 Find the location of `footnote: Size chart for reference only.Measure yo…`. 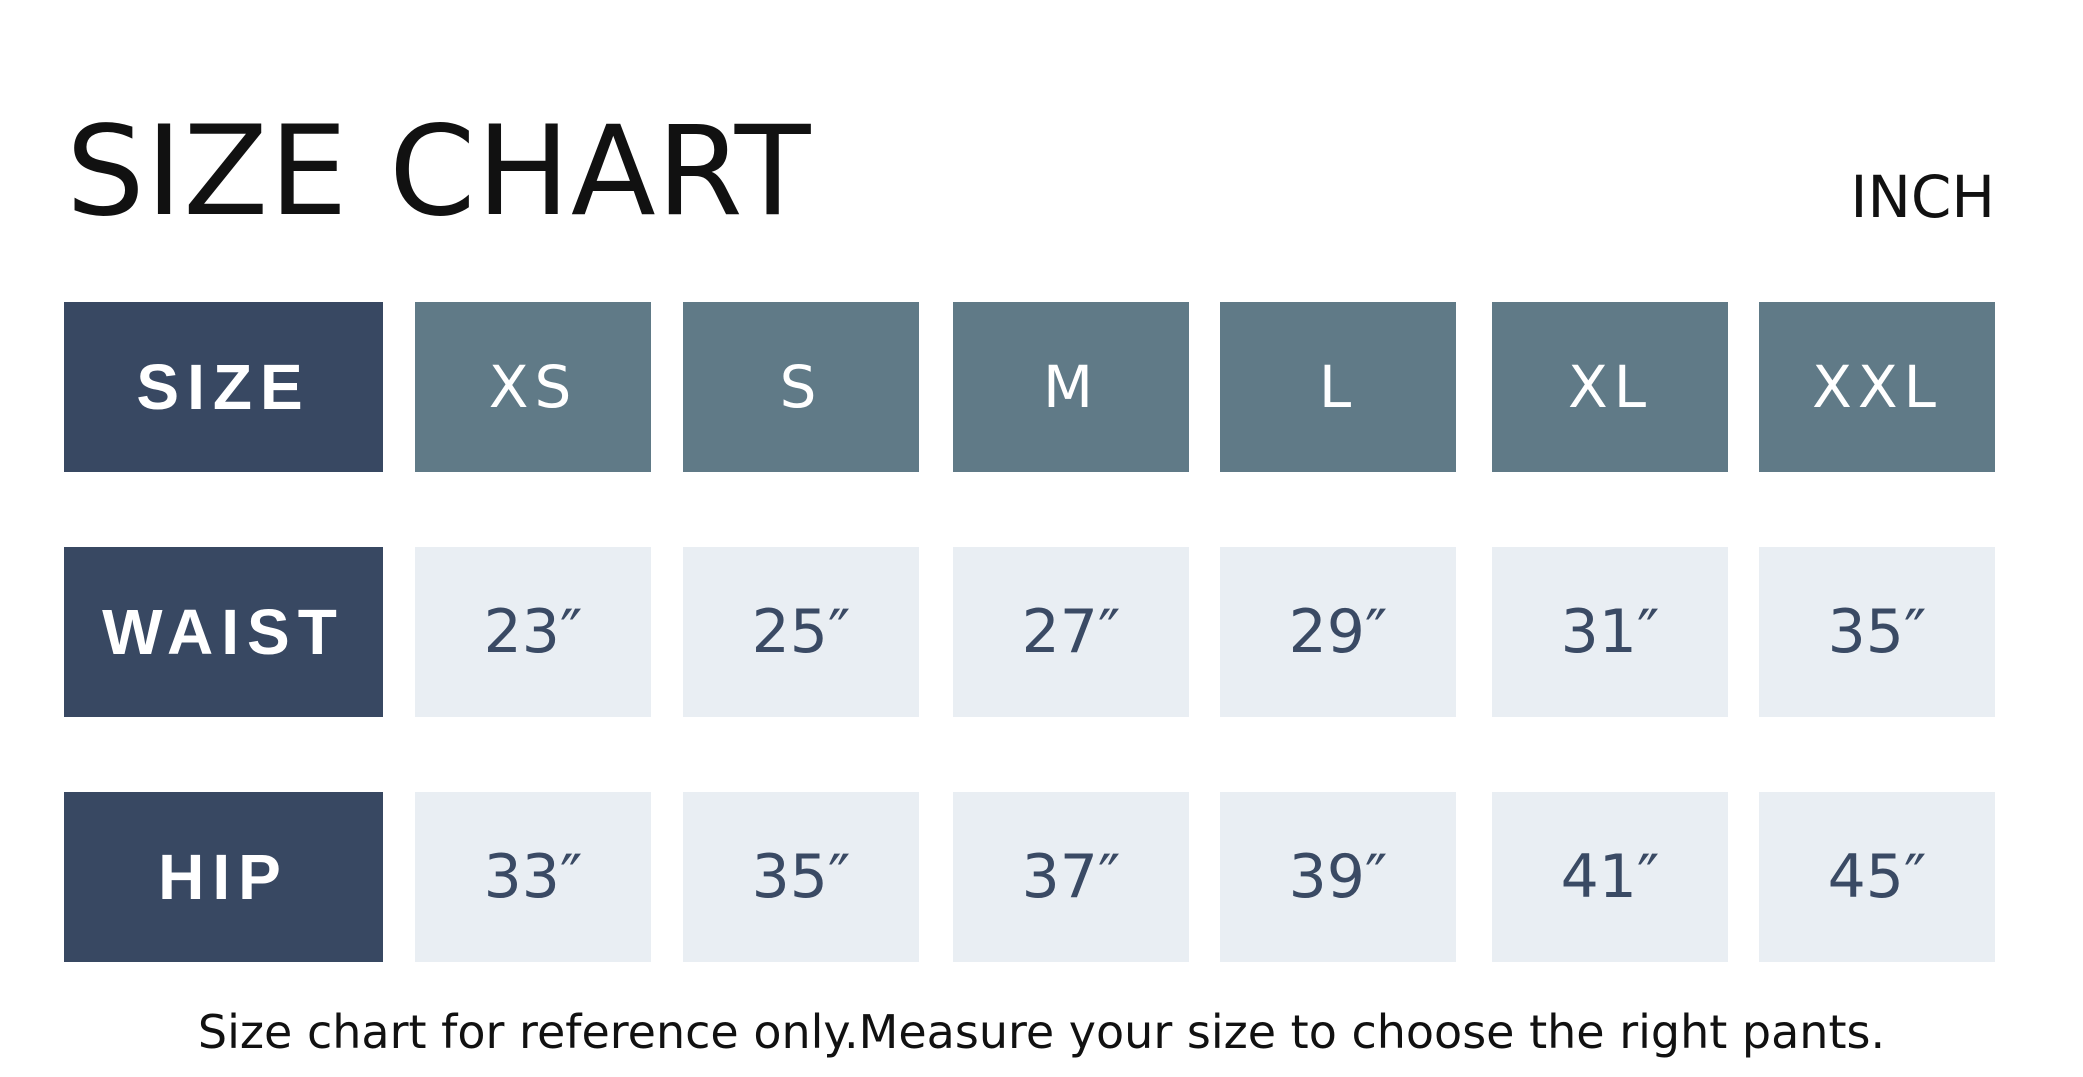

footnote: Size chart for reference only.Measure yo… is located at coordinates (1041, 1032).